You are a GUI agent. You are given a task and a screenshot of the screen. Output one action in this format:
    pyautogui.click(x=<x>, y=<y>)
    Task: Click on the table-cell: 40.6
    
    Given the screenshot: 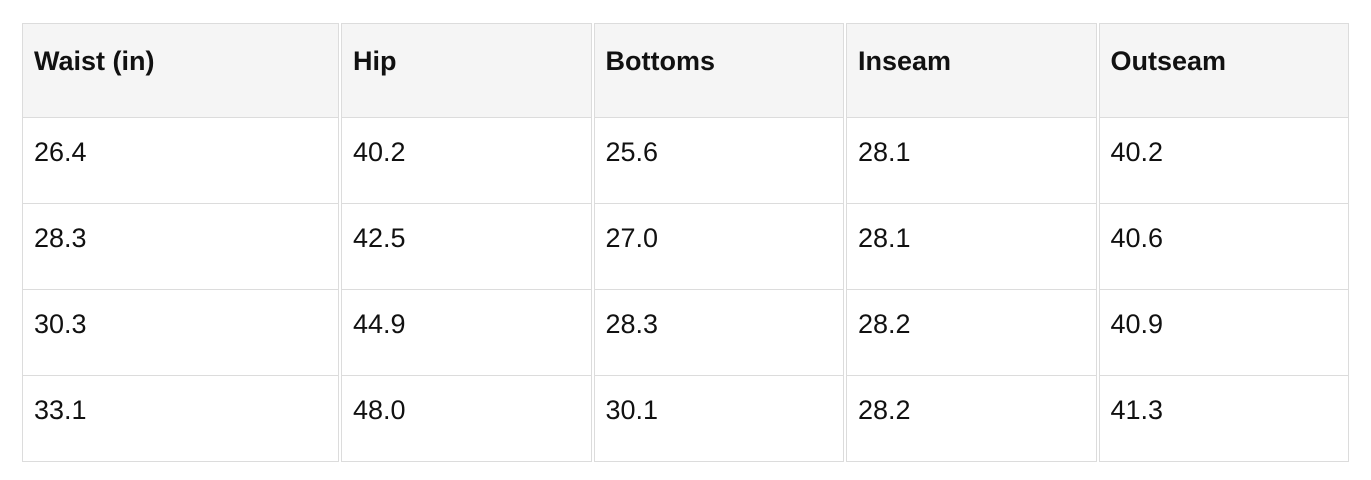 What is the action you would take?
    pyautogui.click(x=1223, y=247)
    